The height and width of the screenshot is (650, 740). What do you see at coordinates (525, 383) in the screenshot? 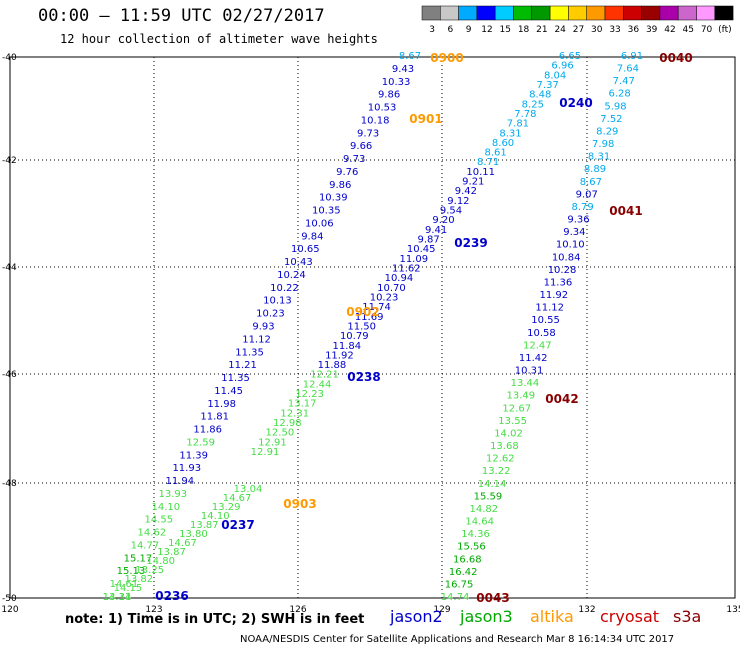
I see `wave-height-value: 13.44` at bounding box center [525, 383].